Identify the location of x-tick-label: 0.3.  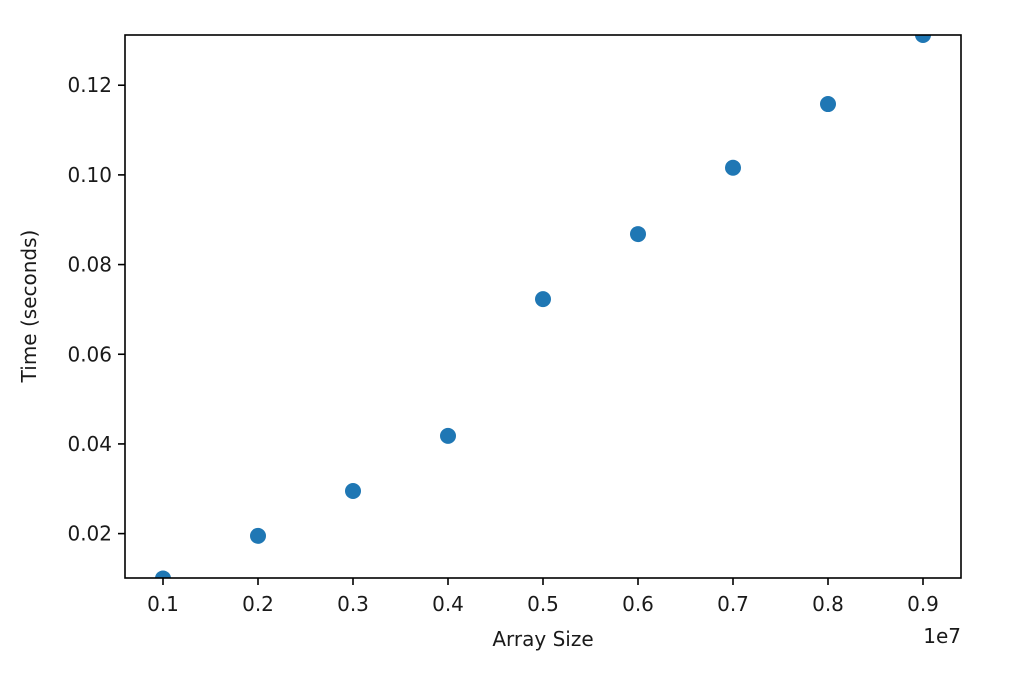
(353, 604).